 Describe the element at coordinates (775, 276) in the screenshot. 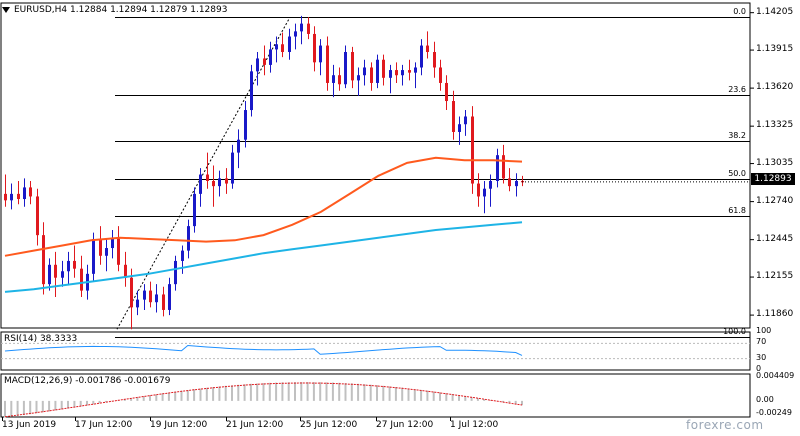

I see `price-label: 1.12155` at that location.